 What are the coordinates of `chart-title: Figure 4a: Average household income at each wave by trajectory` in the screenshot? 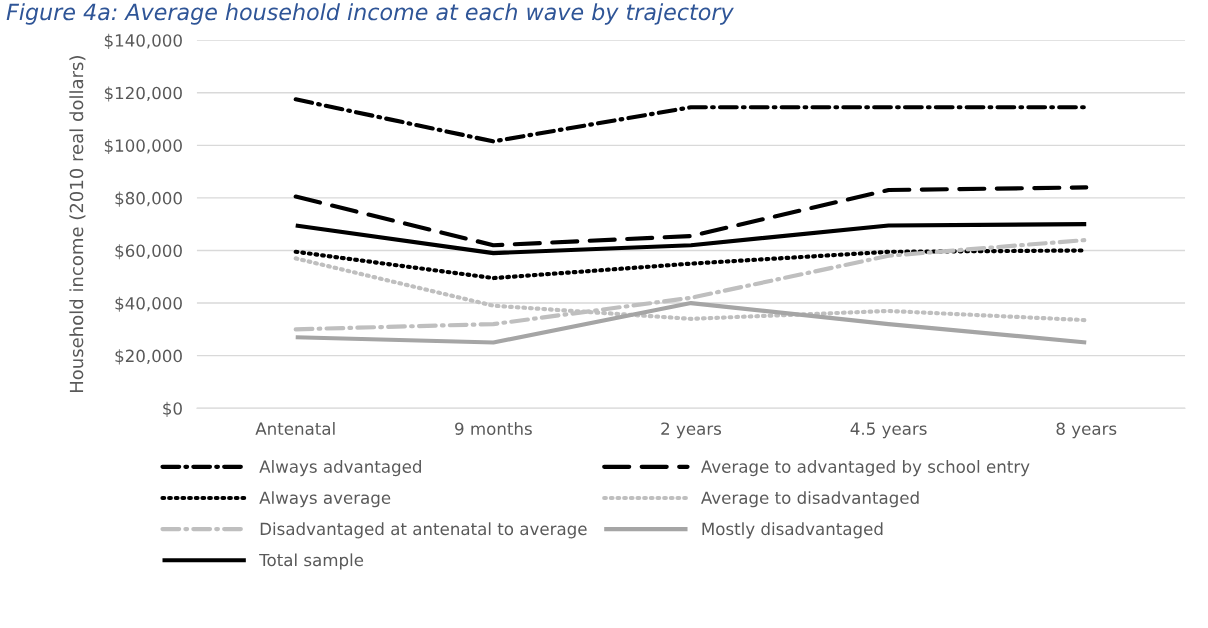 It's located at (370, 14).